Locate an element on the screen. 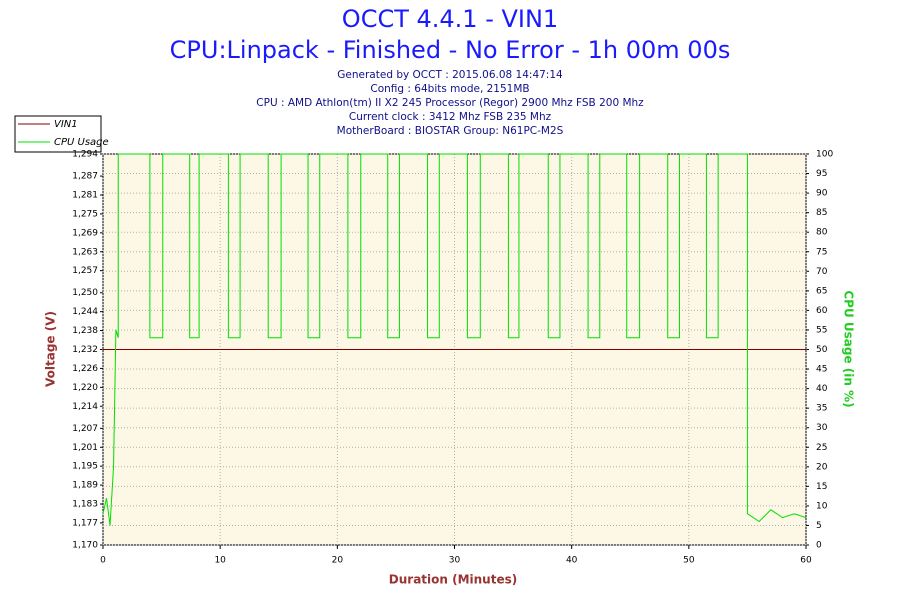 The height and width of the screenshot is (600, 900). y2-tick-label: 55 is located at coordinates (821, 330).